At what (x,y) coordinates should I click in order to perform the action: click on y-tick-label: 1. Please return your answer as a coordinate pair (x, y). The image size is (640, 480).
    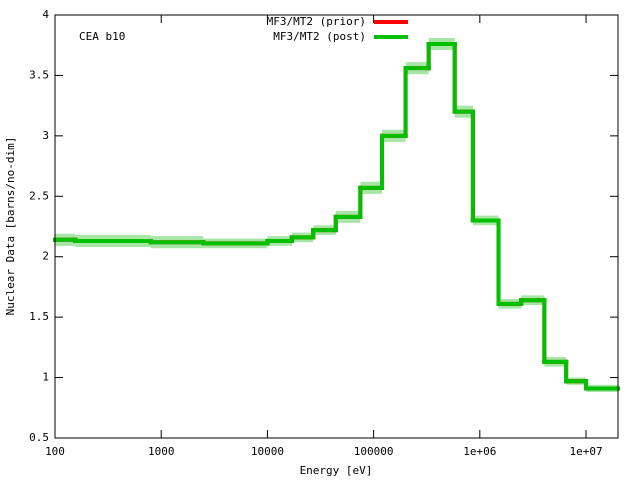
    Looking at the image, I should click on (45, 377).